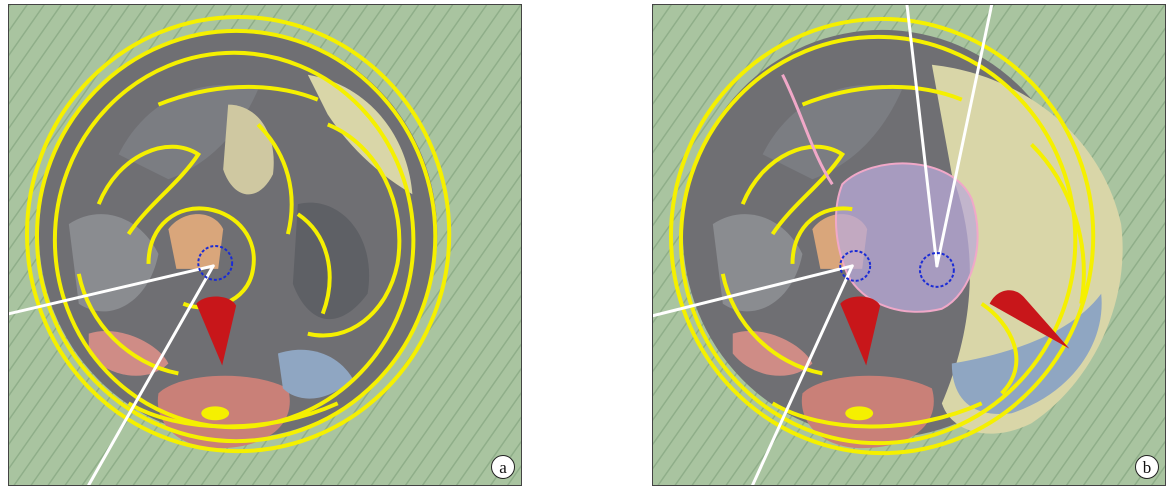  I want to click on panel-label-a: a, so click(503, 467).